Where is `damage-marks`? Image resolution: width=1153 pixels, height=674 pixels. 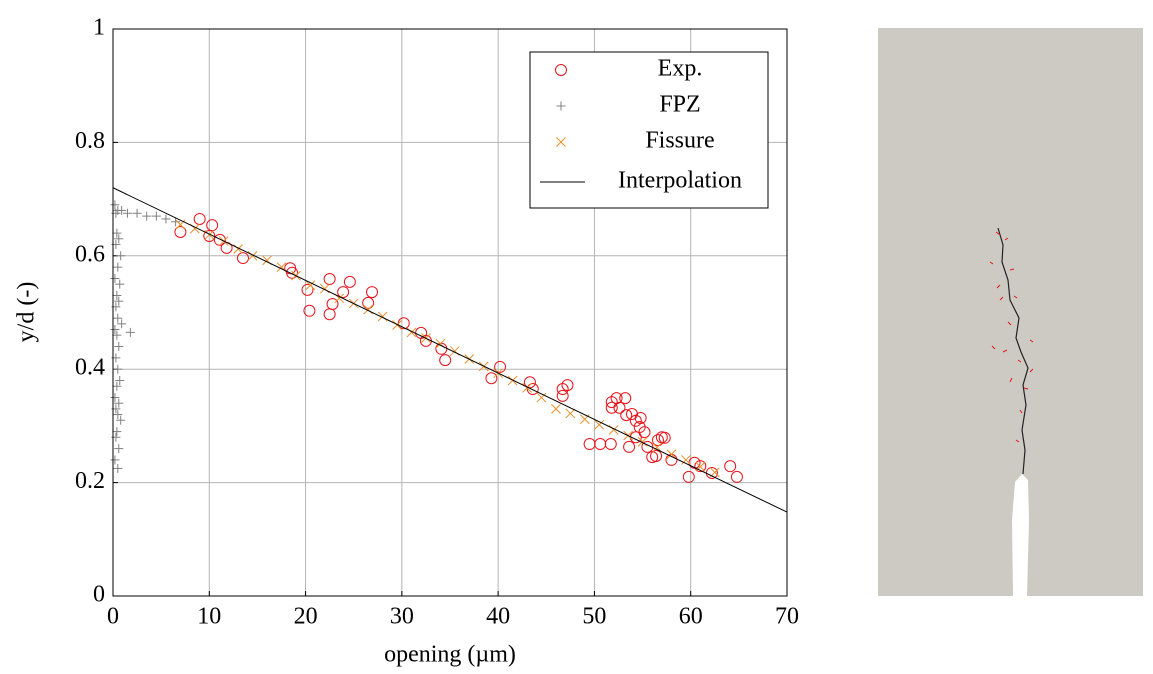 damage-marks is located at coordinates (1011, 337).